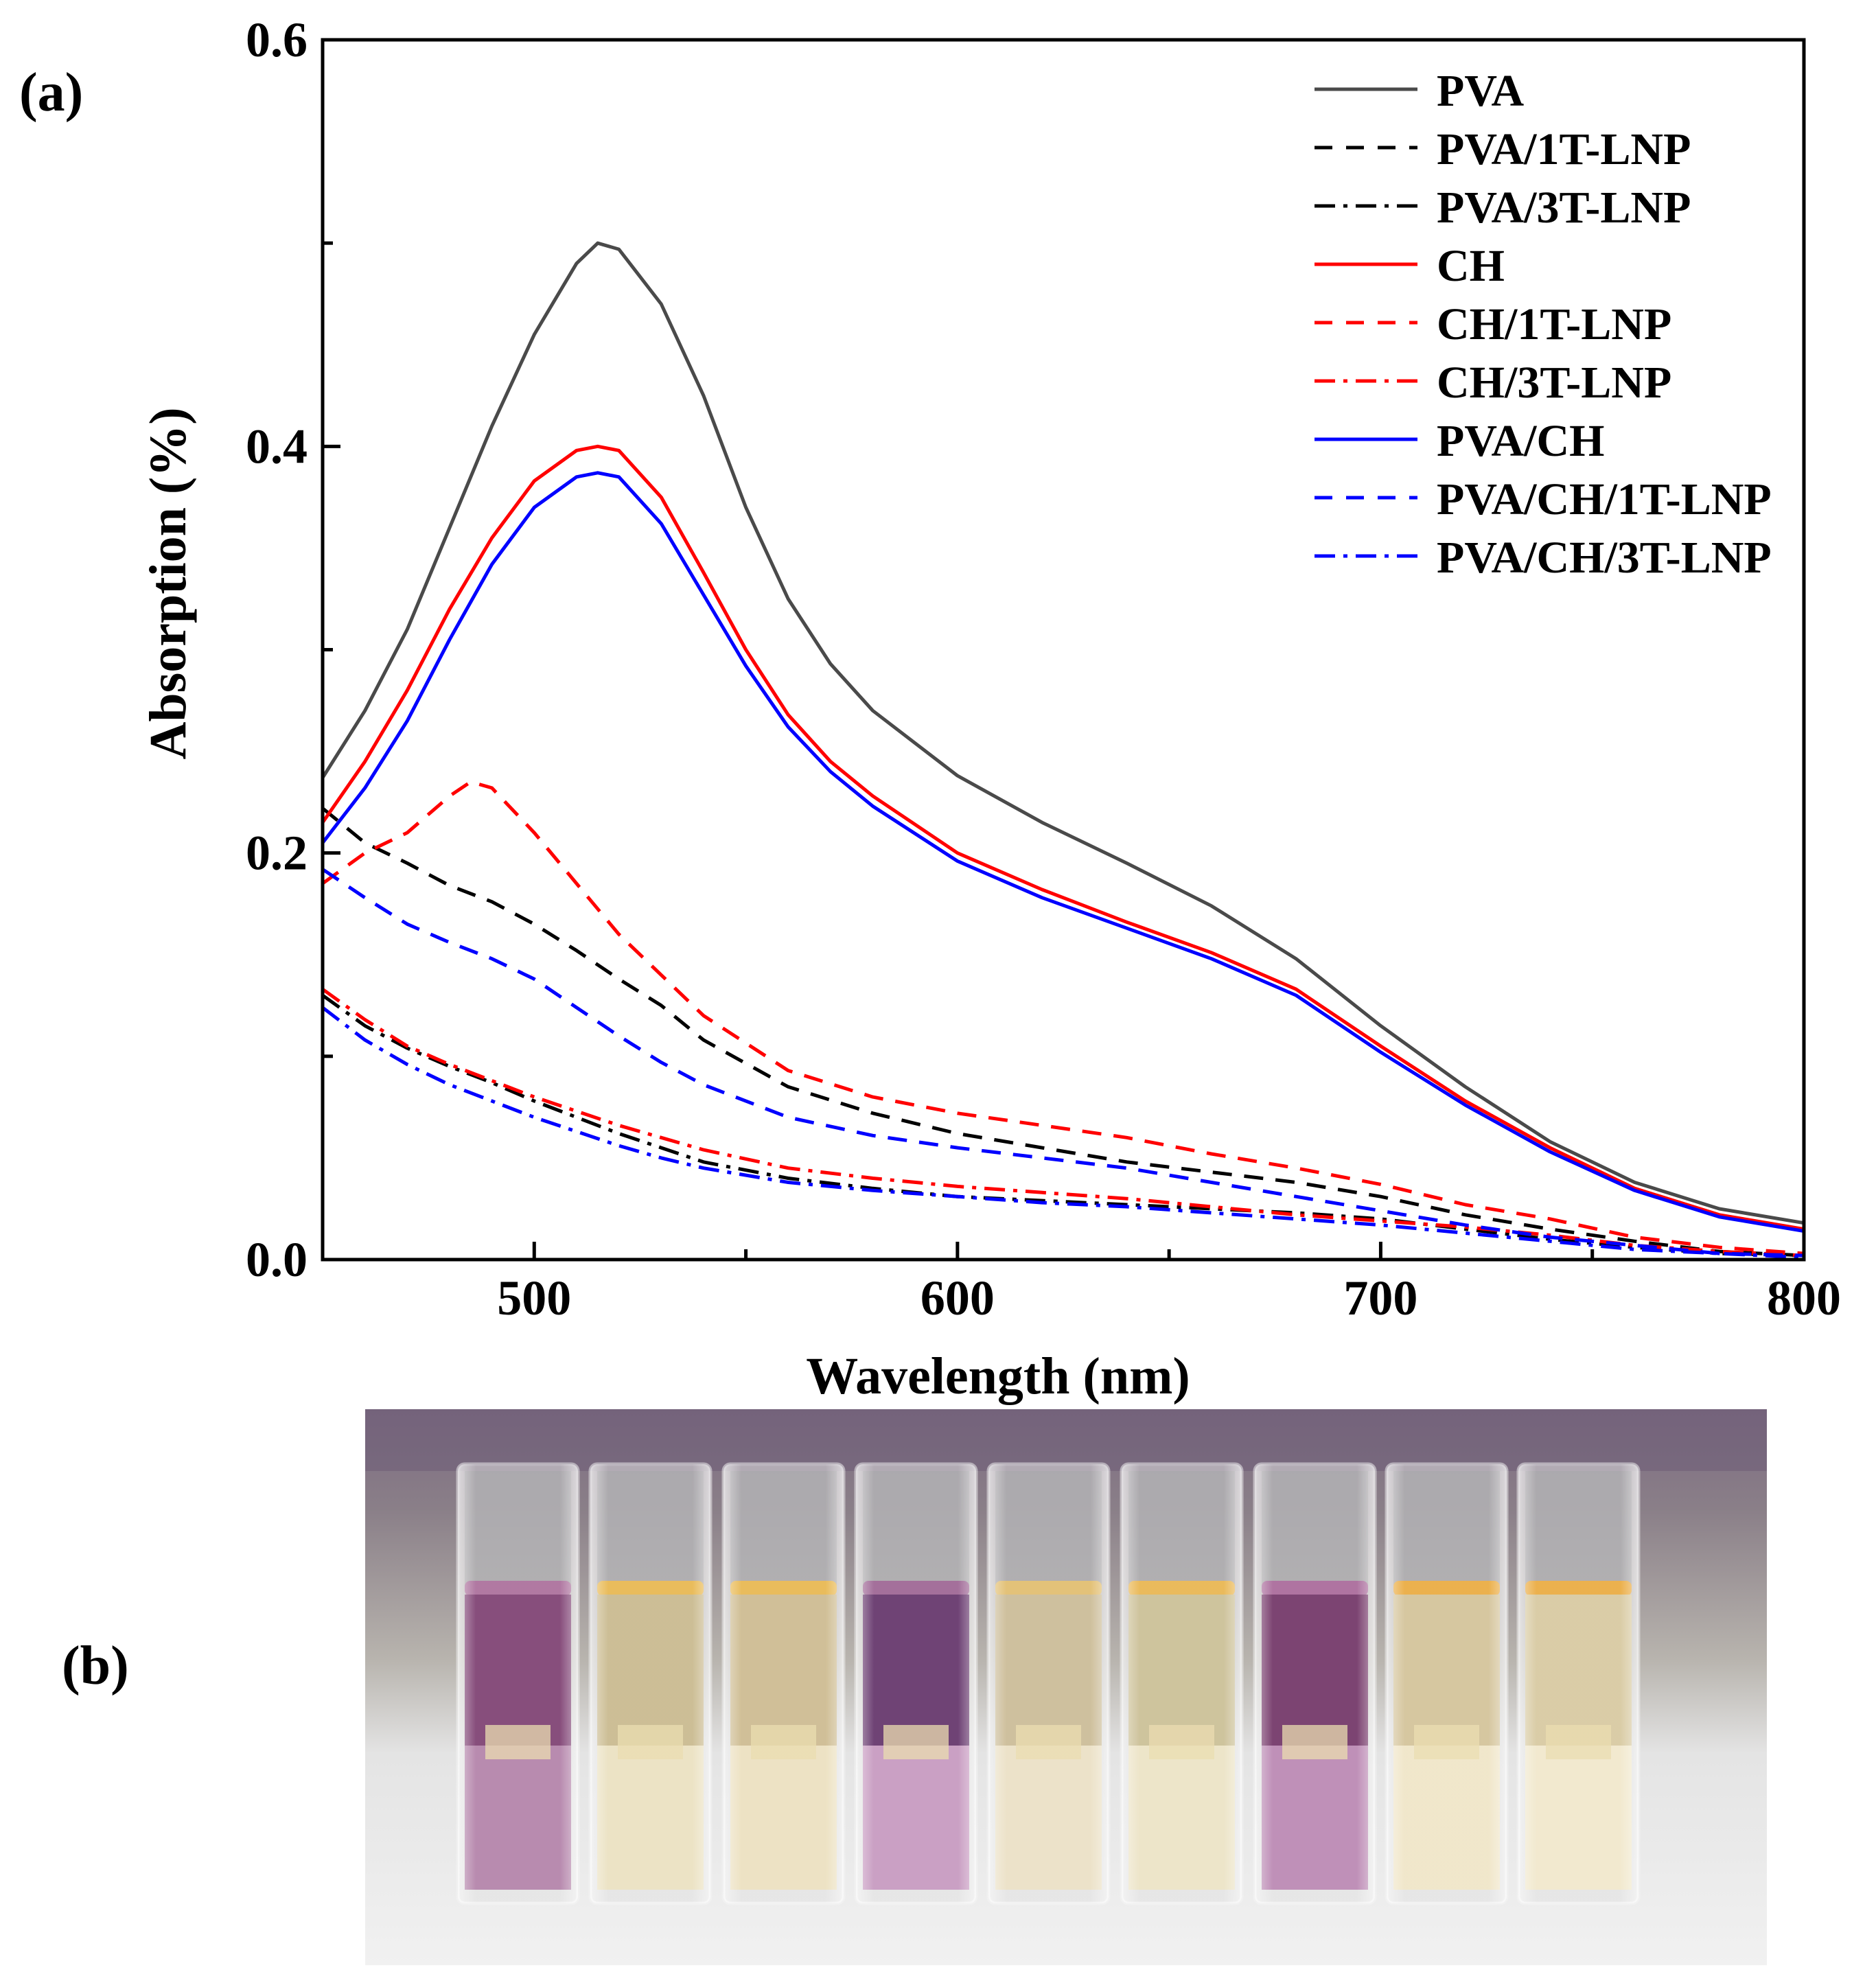  I want to click on x-tick-label: 600, so click(957, 1298).